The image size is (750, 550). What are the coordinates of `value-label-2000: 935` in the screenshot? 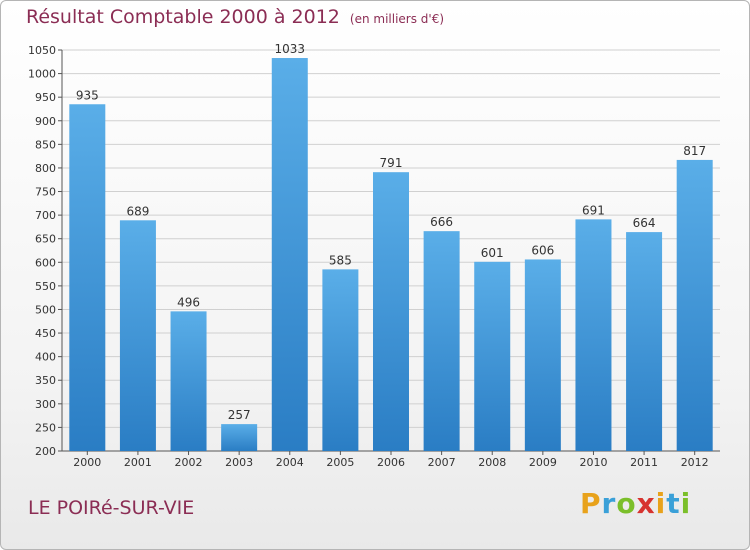 It's located at (87, 95).